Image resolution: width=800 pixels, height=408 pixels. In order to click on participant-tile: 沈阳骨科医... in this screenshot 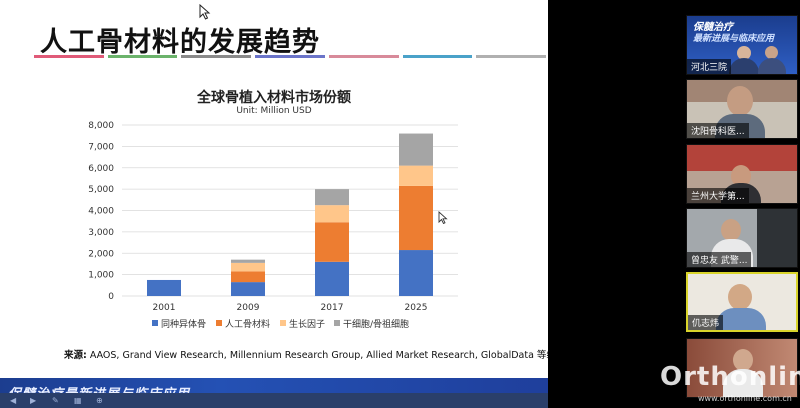, I will do `click(742, 109)`.